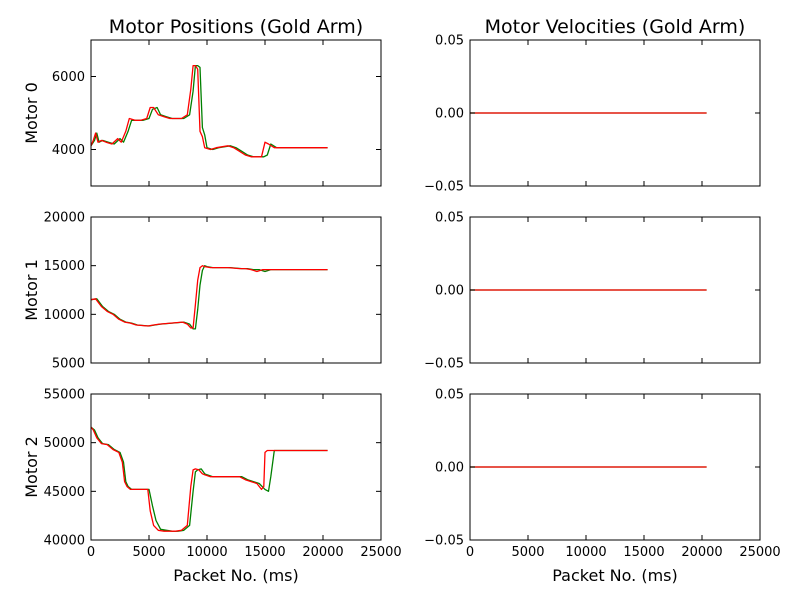 The image size is (800, 600). Describe the element at coordinates (68, 150) in the screenshot. I see `y-tick-label: 4000` at that location.